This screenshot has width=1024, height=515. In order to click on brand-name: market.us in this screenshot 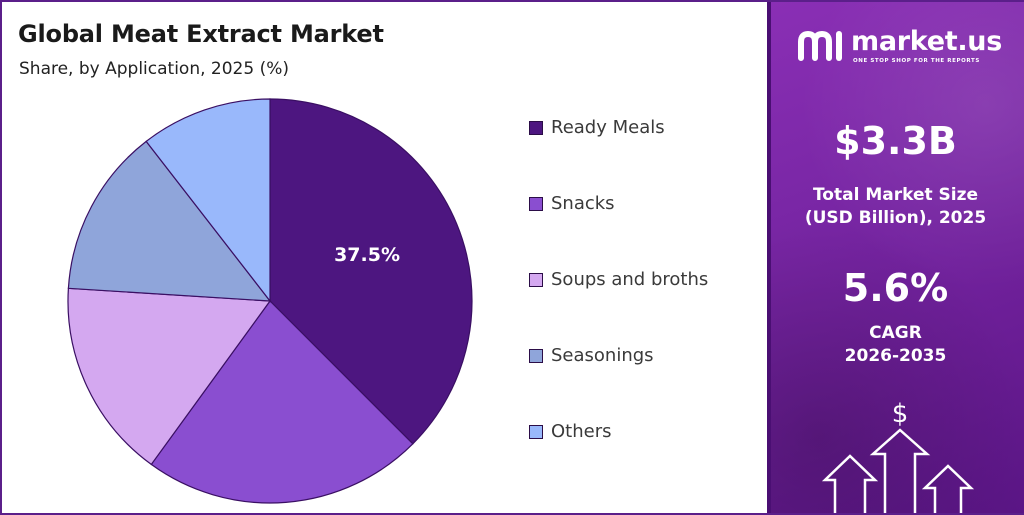, I will do `click(926, 41)`.